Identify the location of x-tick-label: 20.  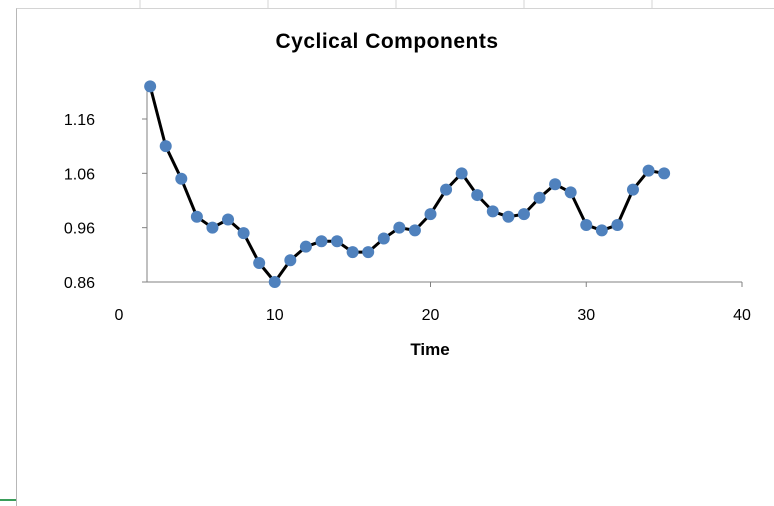
(431, 315).